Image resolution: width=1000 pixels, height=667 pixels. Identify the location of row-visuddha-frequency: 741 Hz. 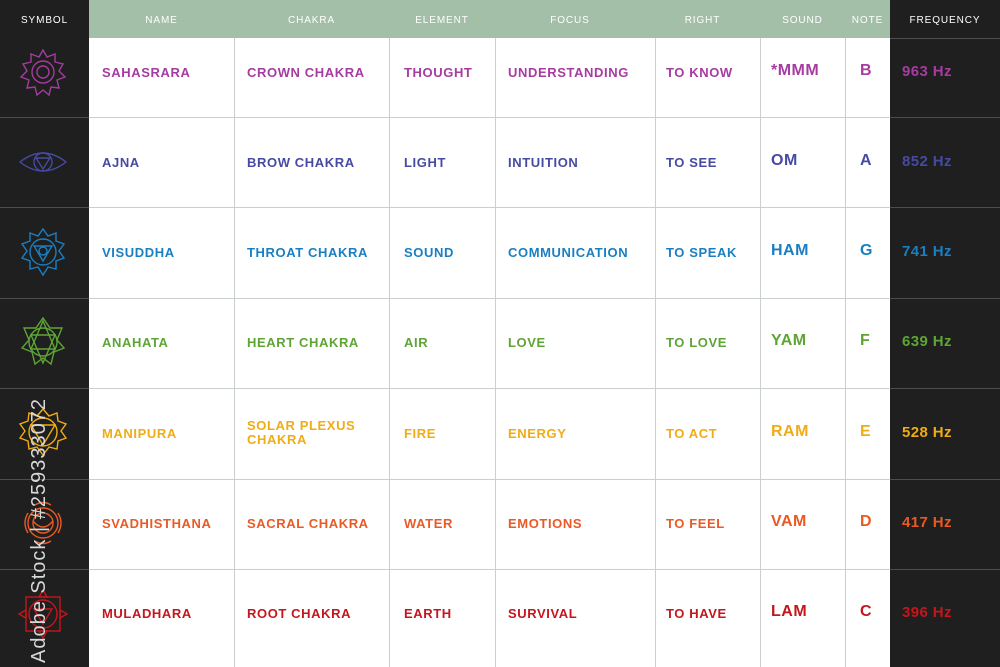
(927, 251).